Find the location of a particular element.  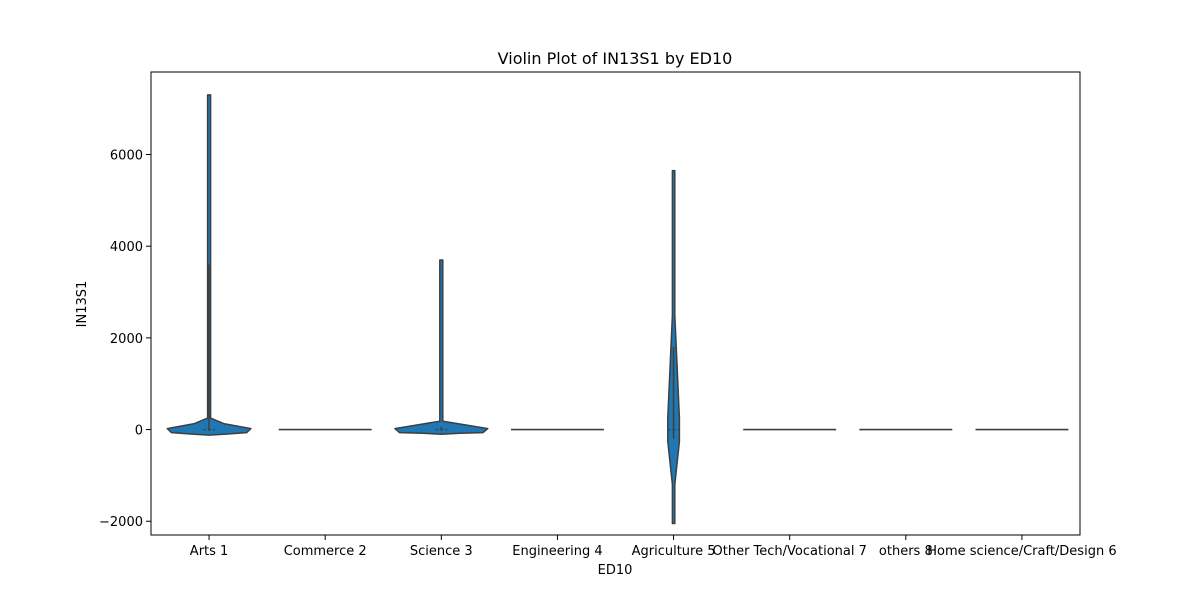

x-tick-label: others 8 is located at coordinates (906, 551).